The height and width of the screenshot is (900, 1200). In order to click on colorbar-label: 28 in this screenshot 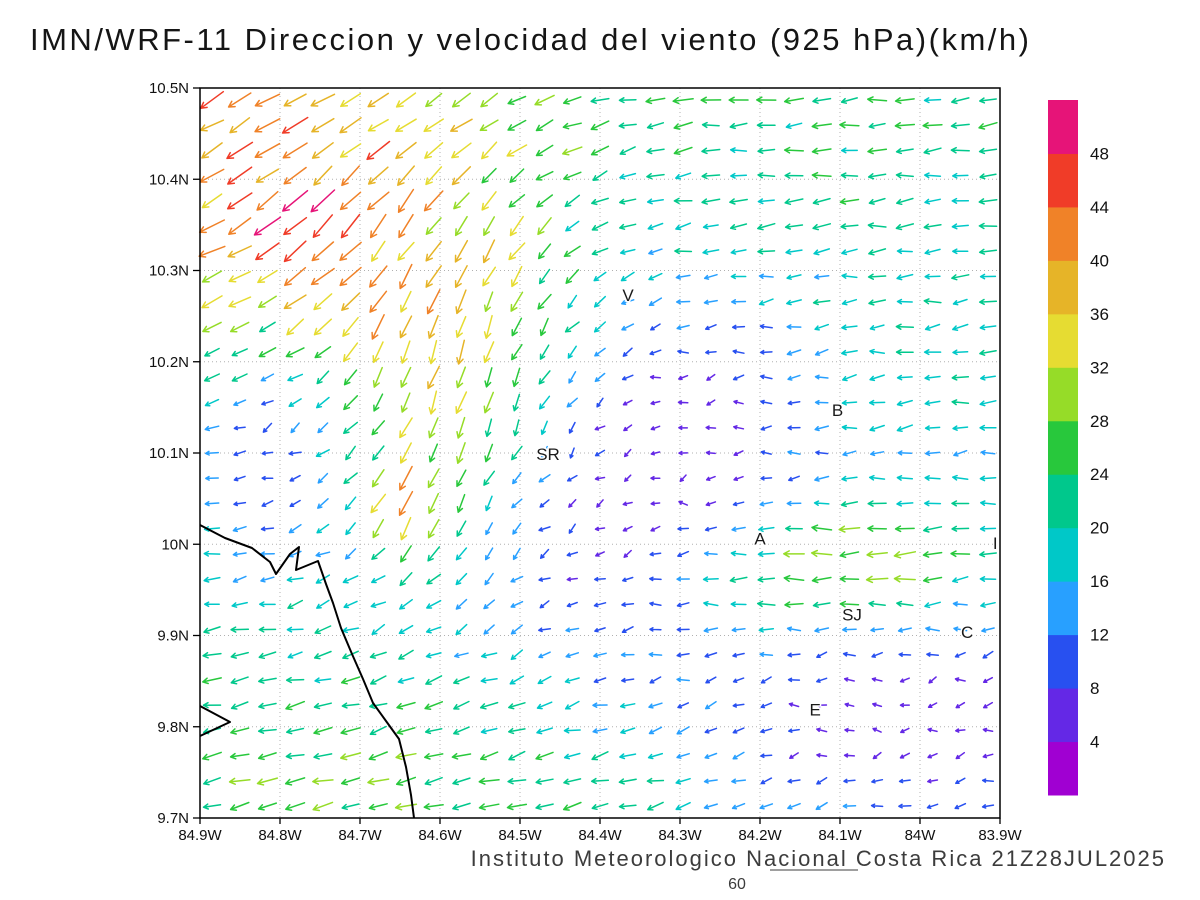, I will do `click(1099, 421)`.